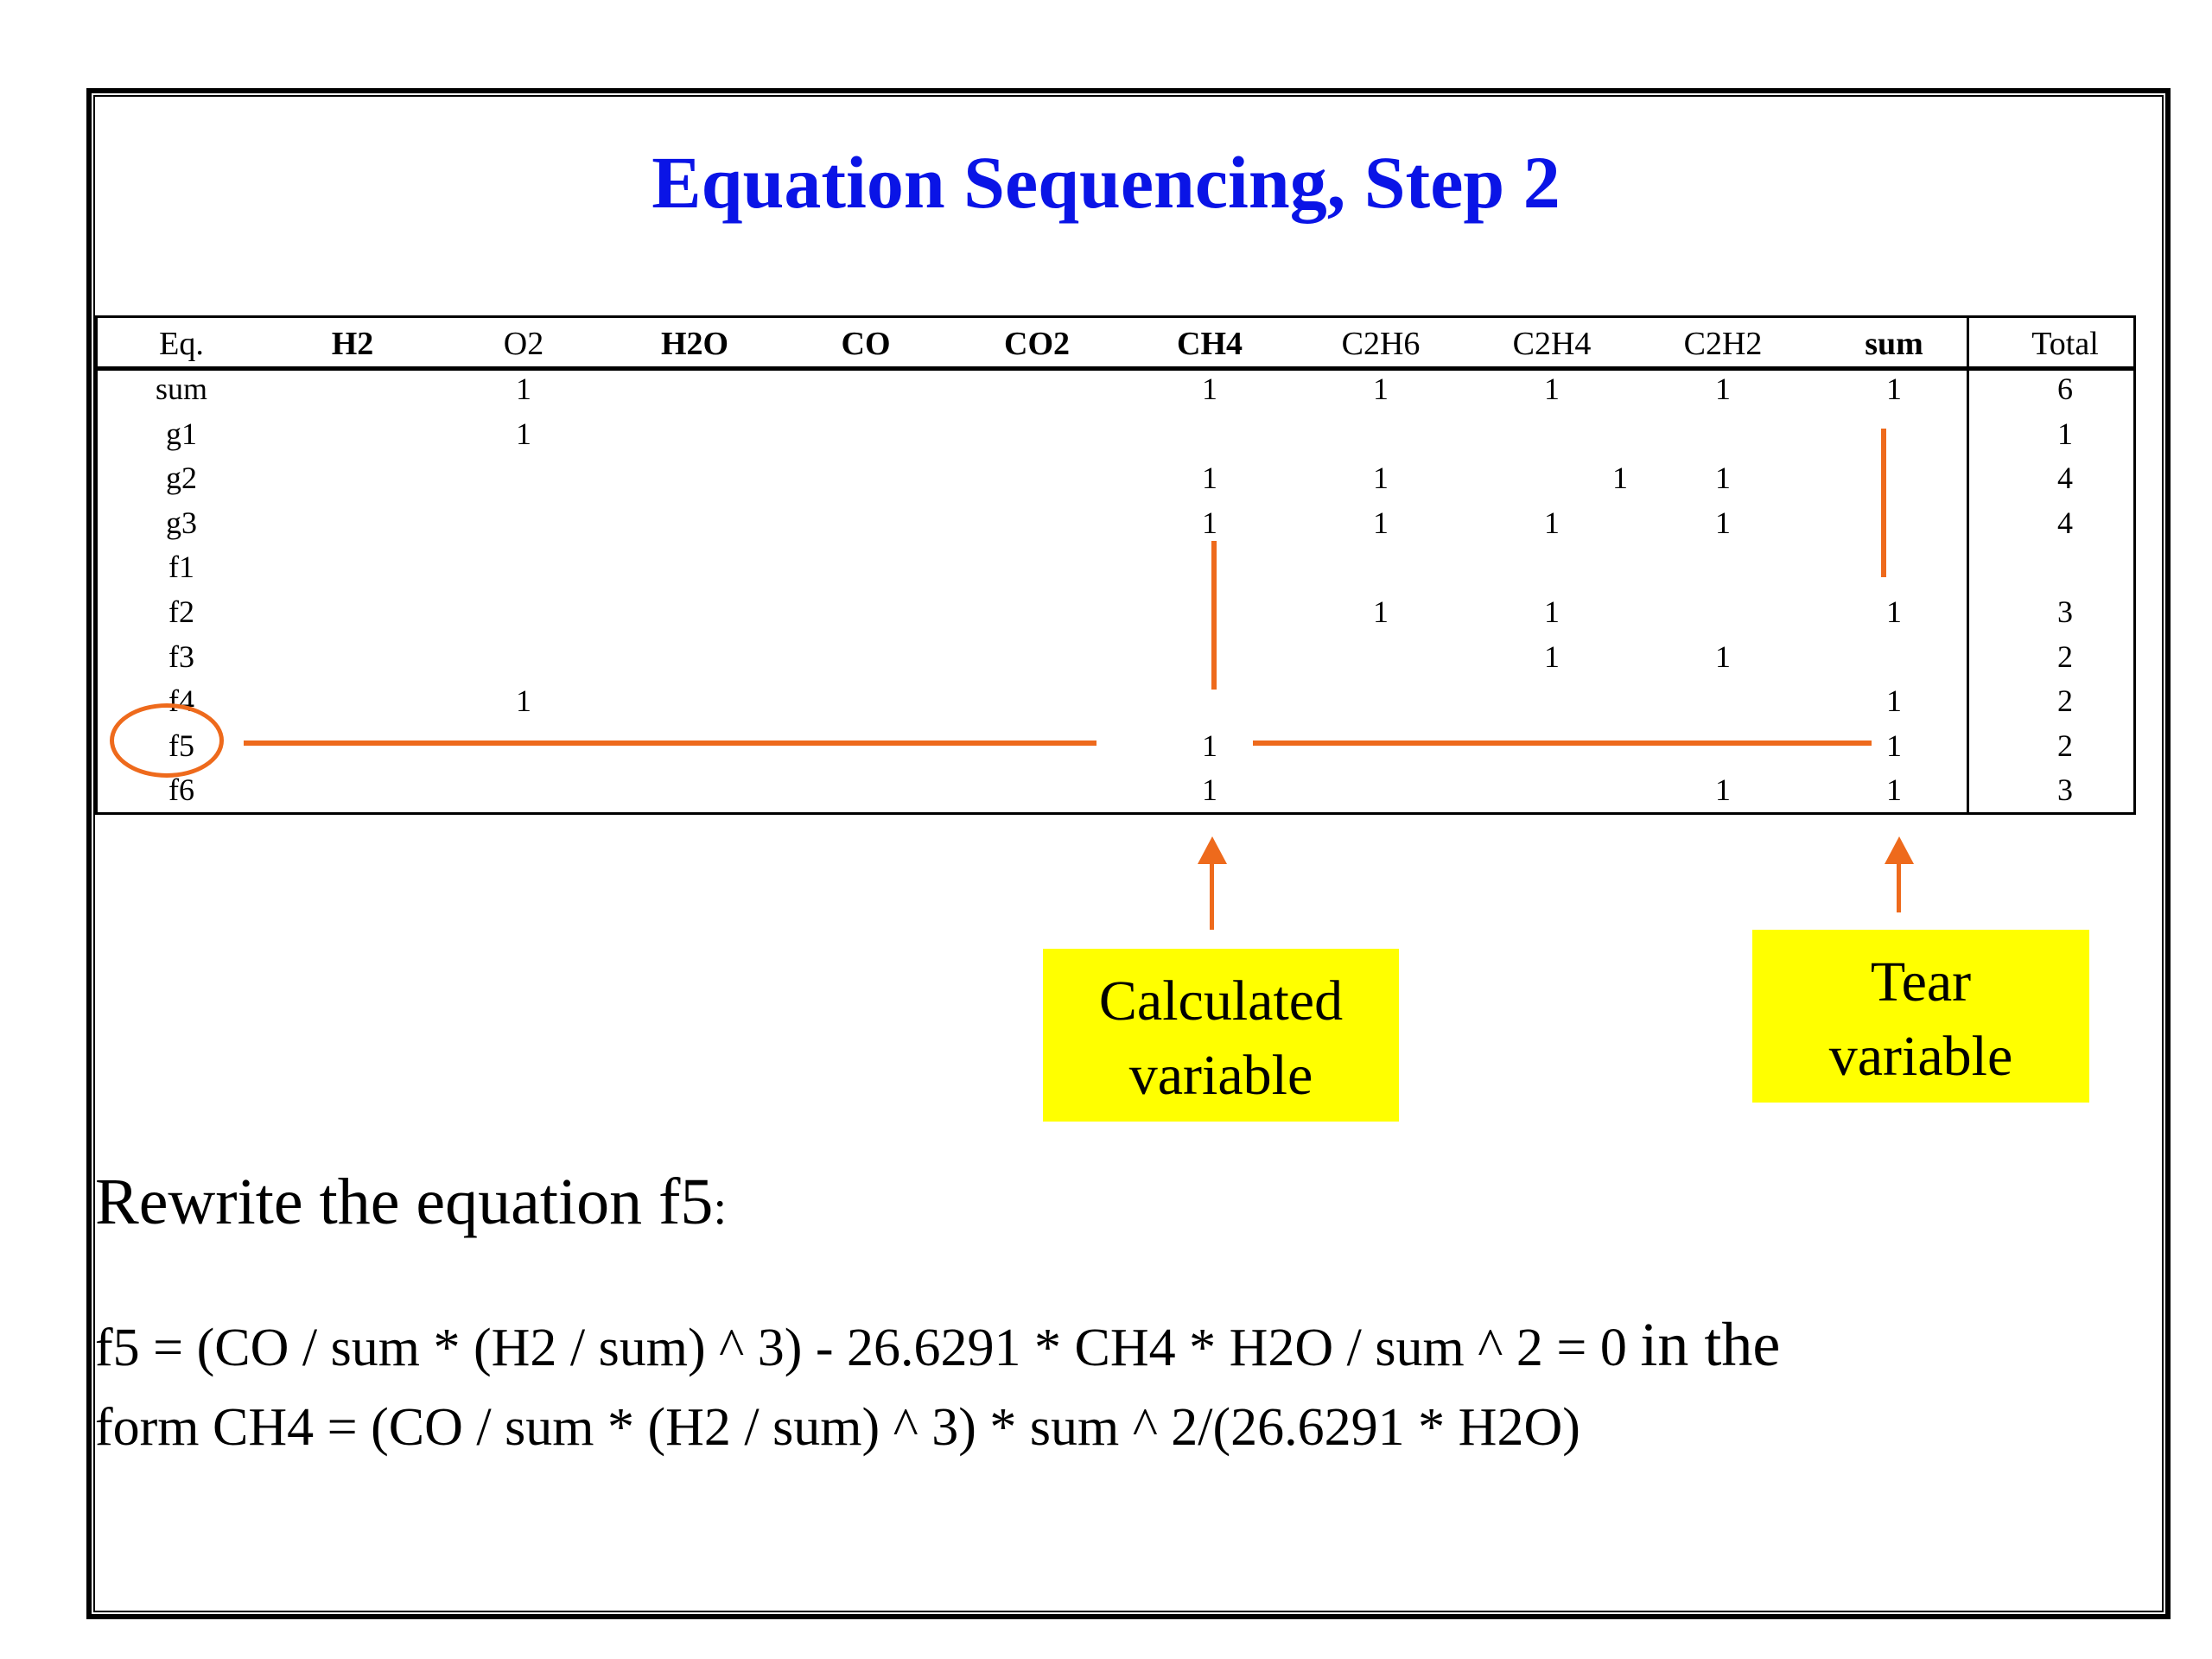 The width and height of the screenshot is (2212, 1659). I want to click on column-header: Eq., so click(181, 344).